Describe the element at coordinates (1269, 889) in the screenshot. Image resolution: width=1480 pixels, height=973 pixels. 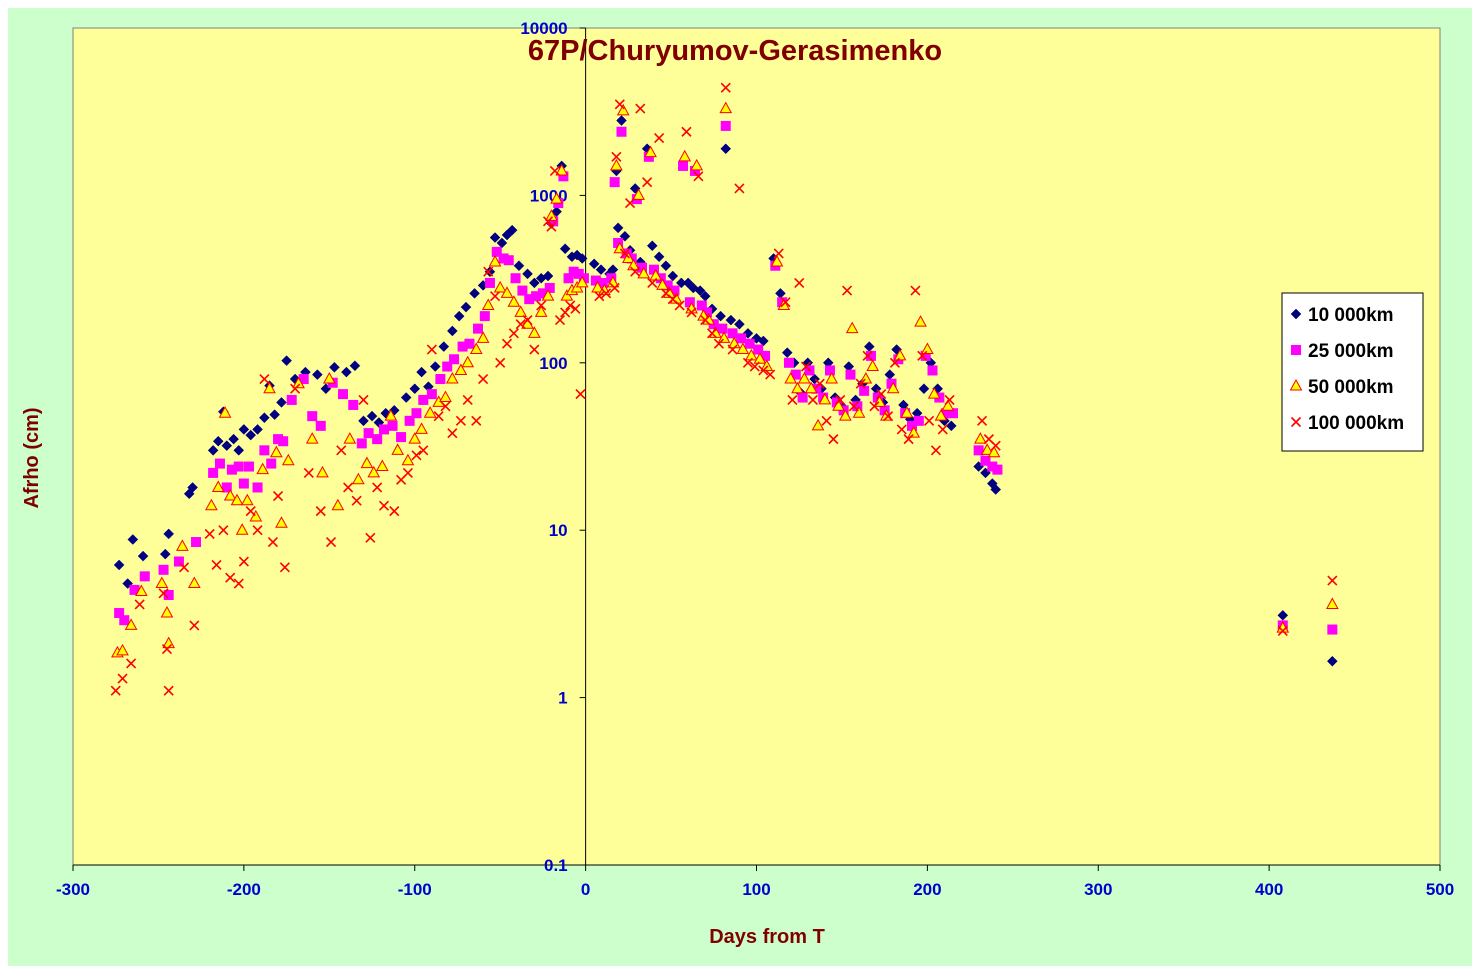
I see `x-tick-label: 400` at that location.